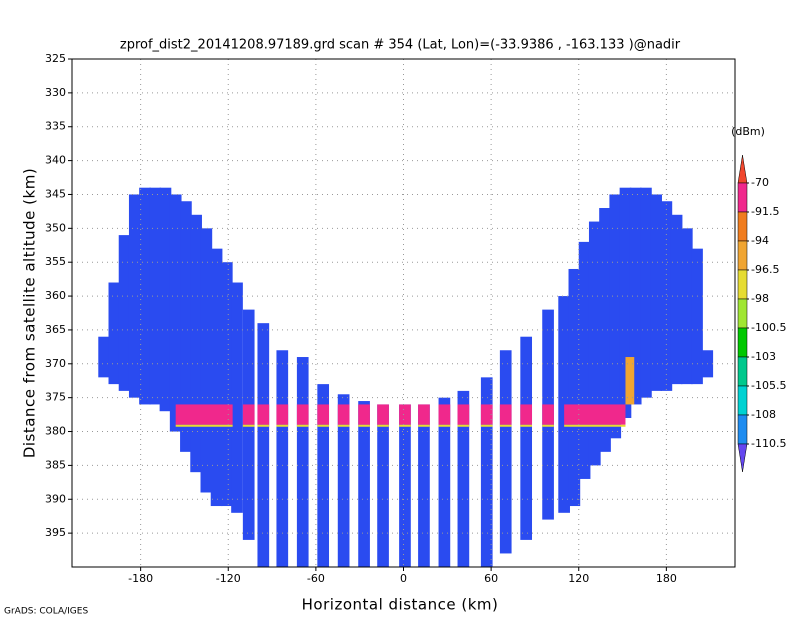 This screenshot has height=618, width=800. Describe the element at coordinates (55, 464) in the screenshot. I see `y-tick-label: 385` at that location.